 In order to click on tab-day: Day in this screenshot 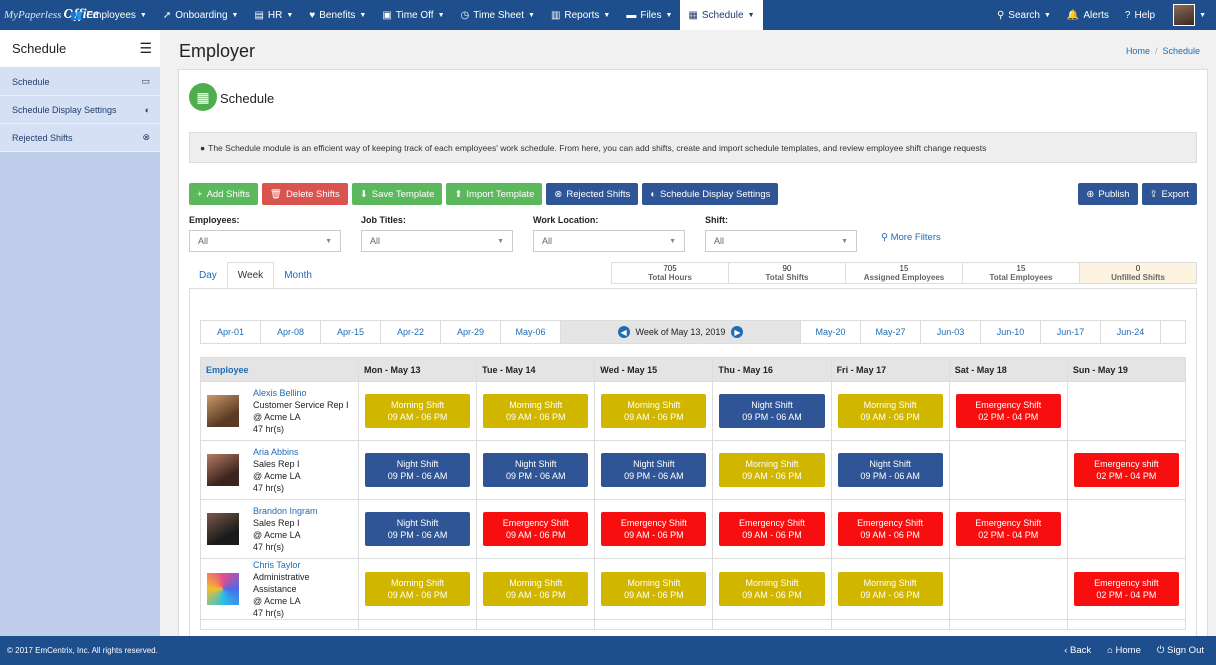, I will do `click(208, 275)`.